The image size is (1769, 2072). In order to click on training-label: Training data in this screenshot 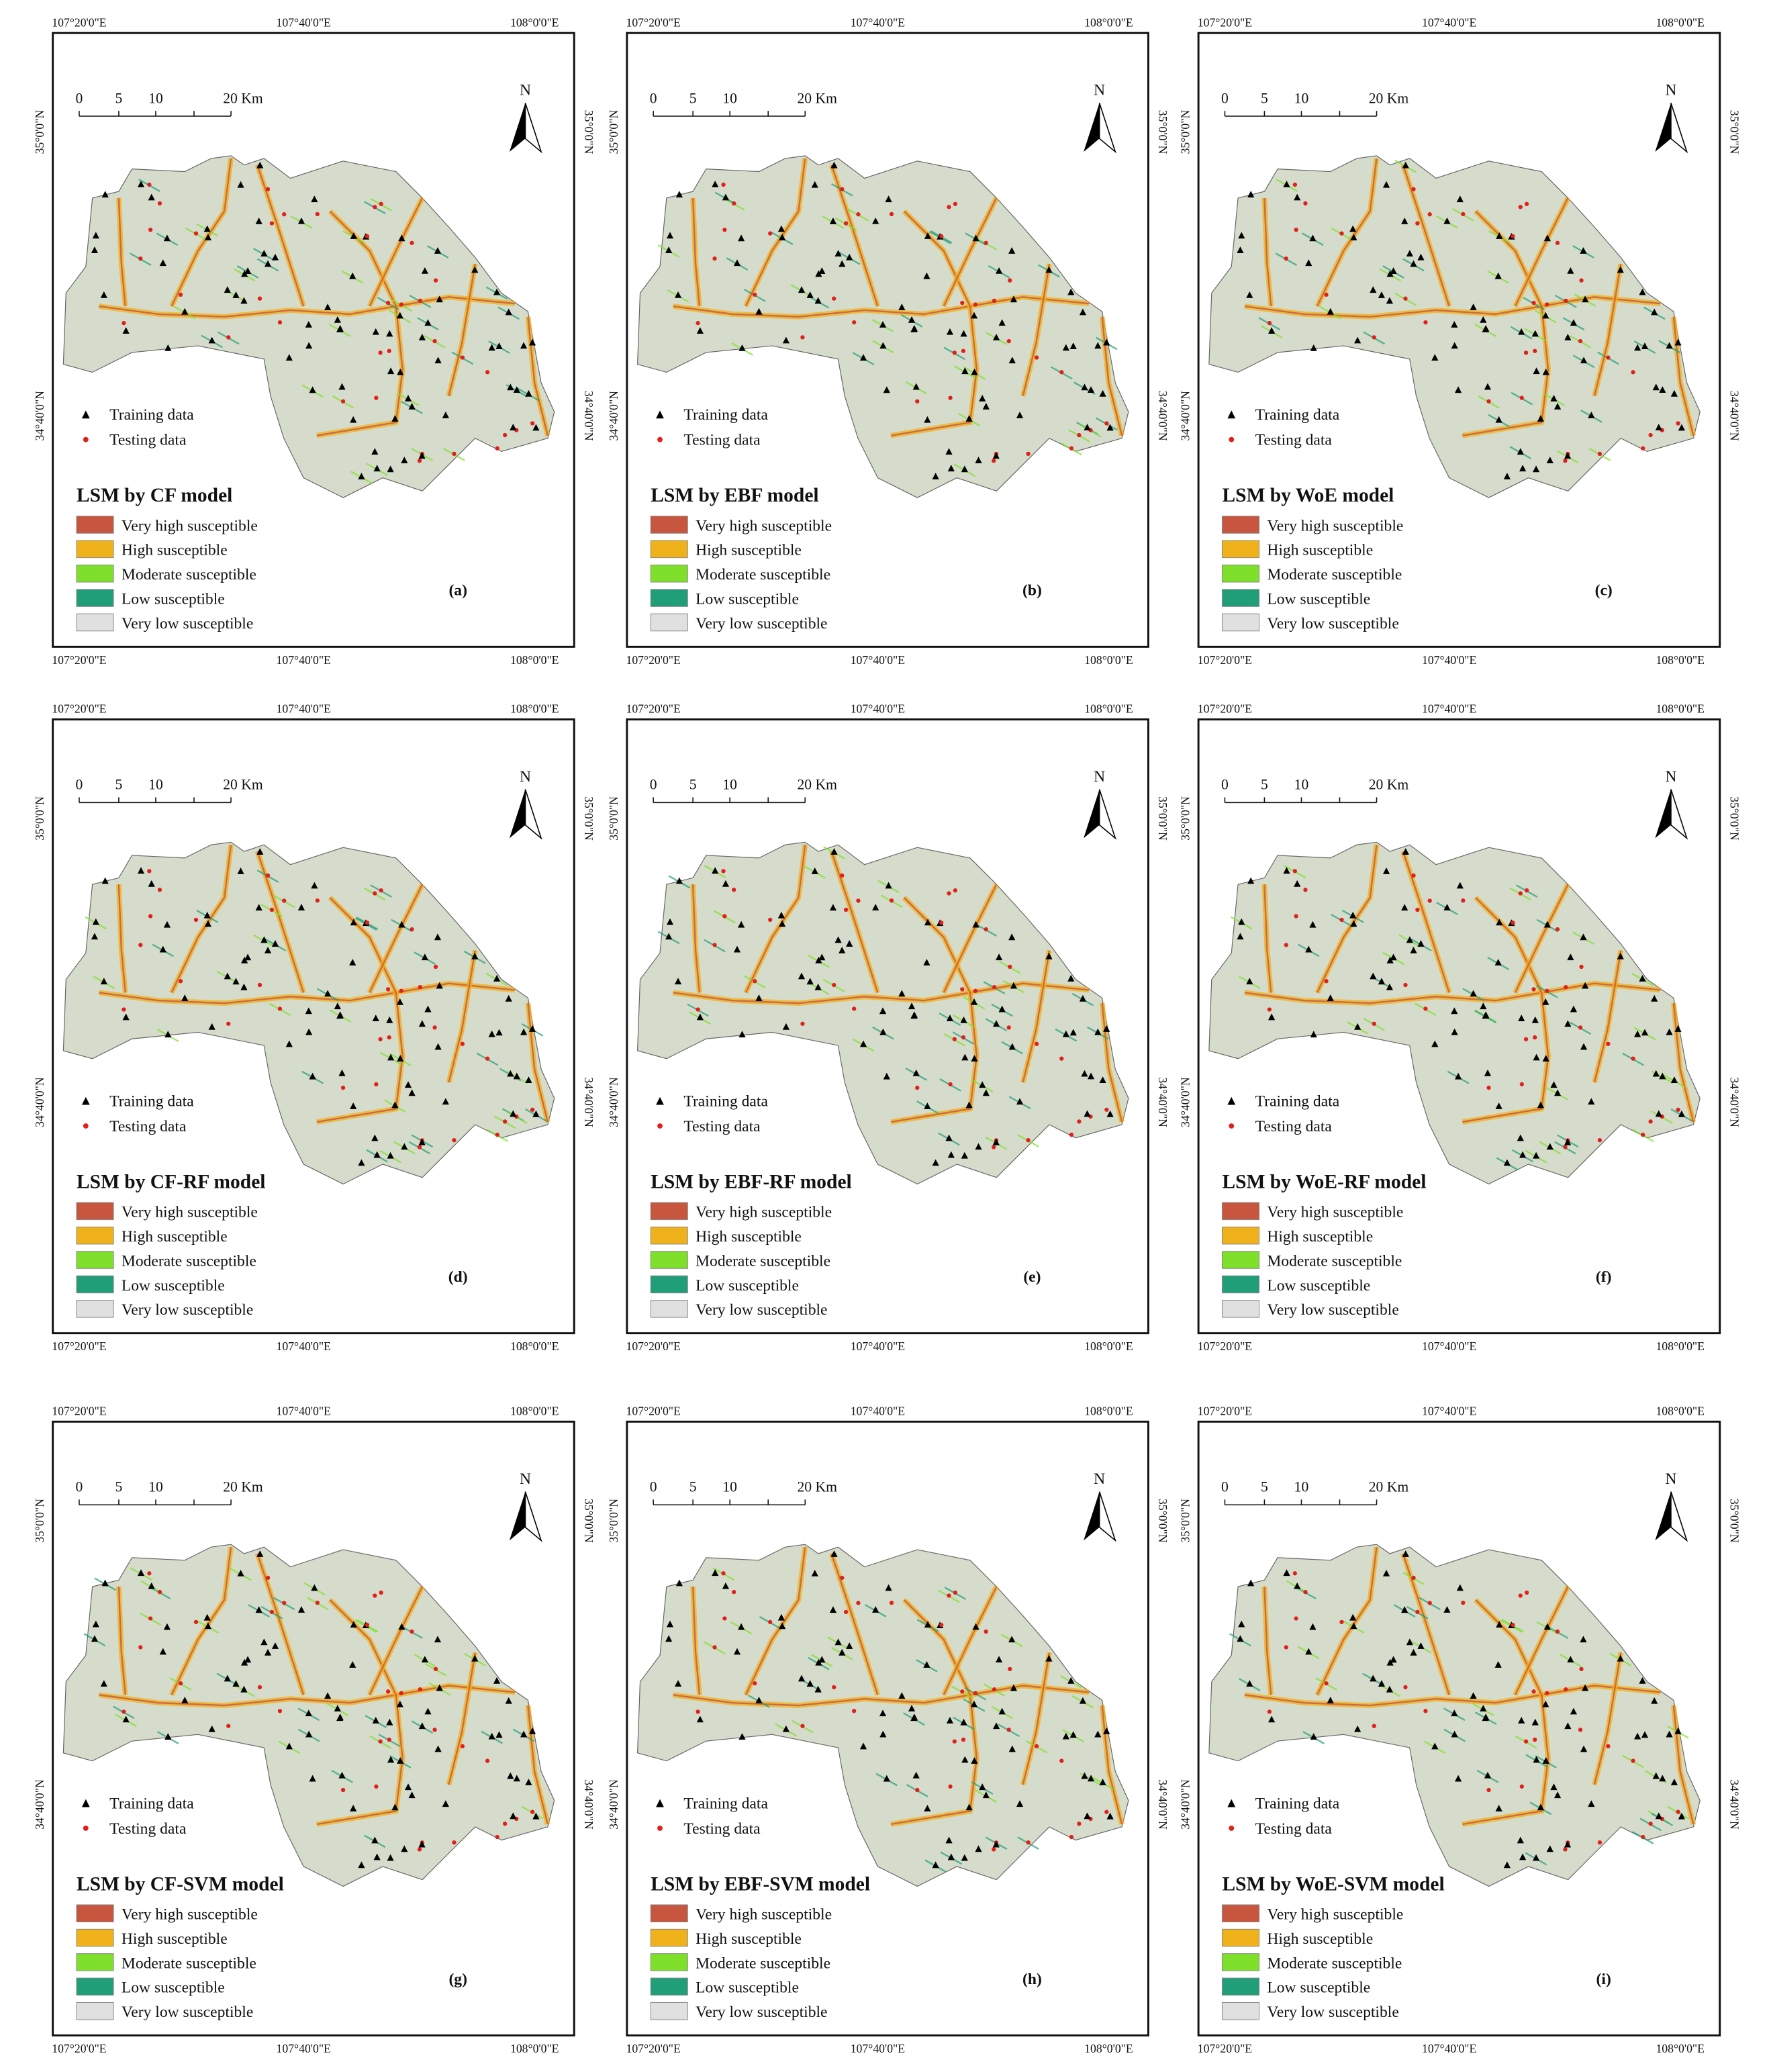, I will do `click(1297, 1102)`.